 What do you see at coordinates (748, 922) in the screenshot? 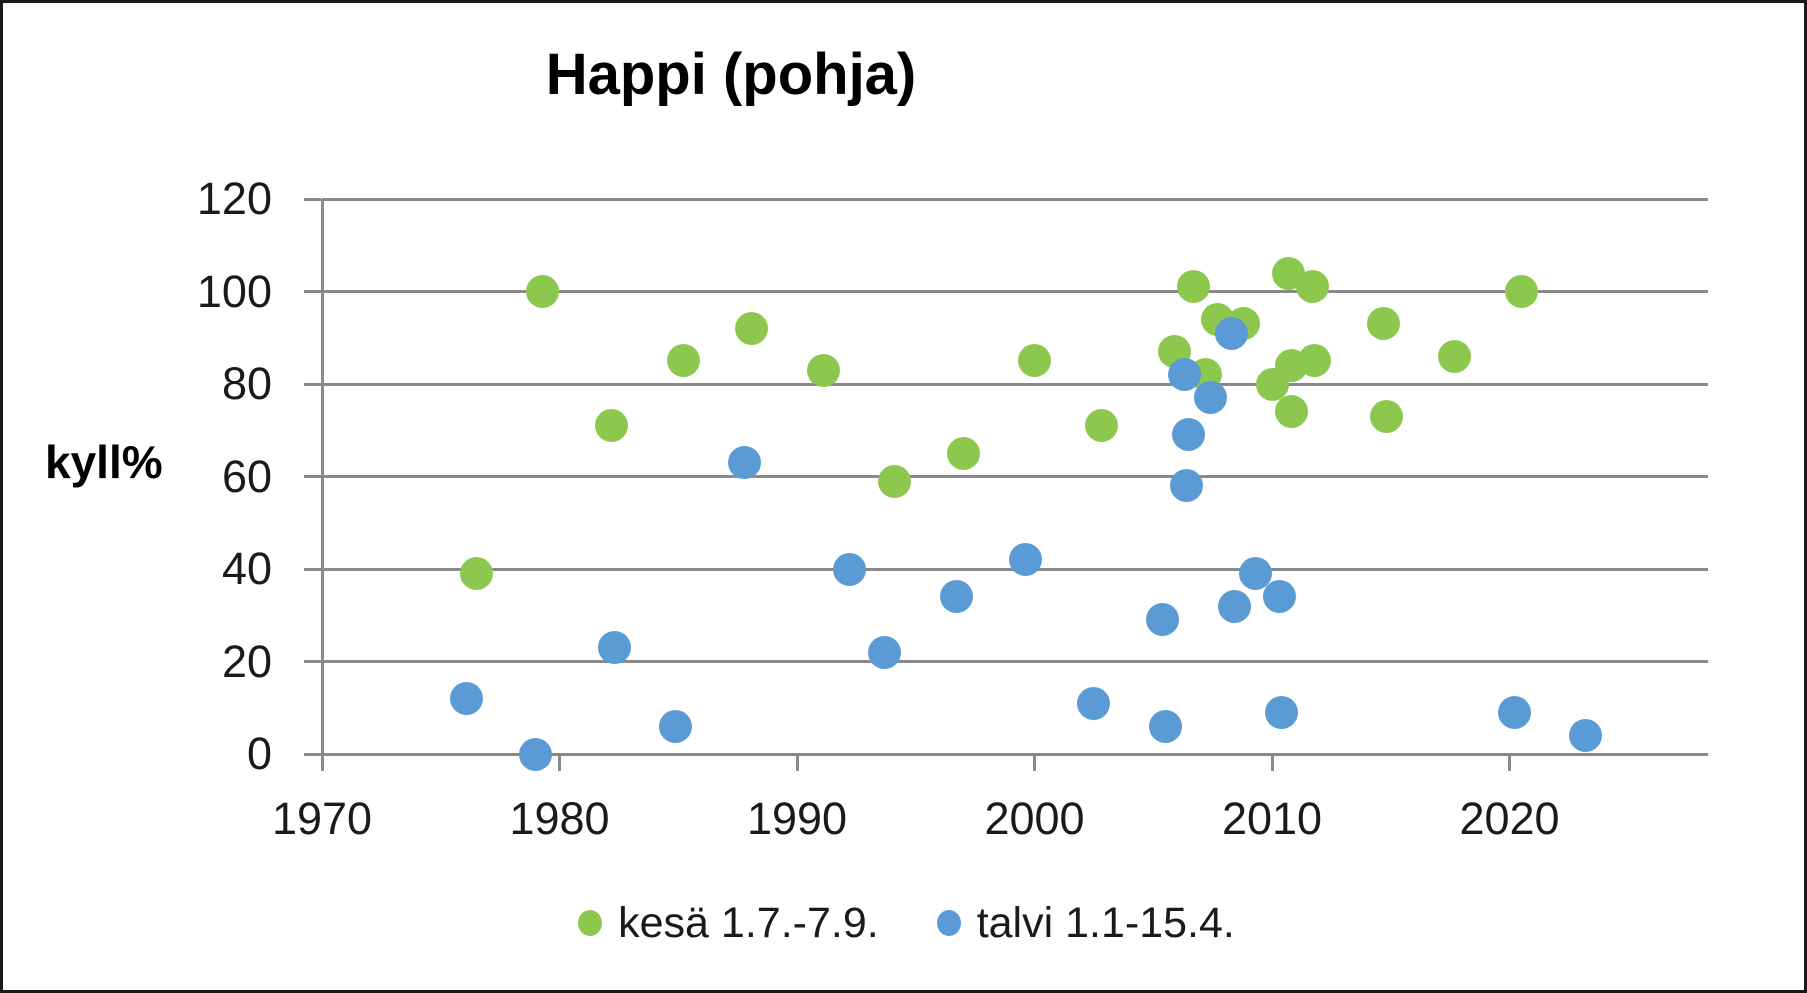
I see `legend-label: kesä 1.7.-7.9.` at bounding box center [748, 922].